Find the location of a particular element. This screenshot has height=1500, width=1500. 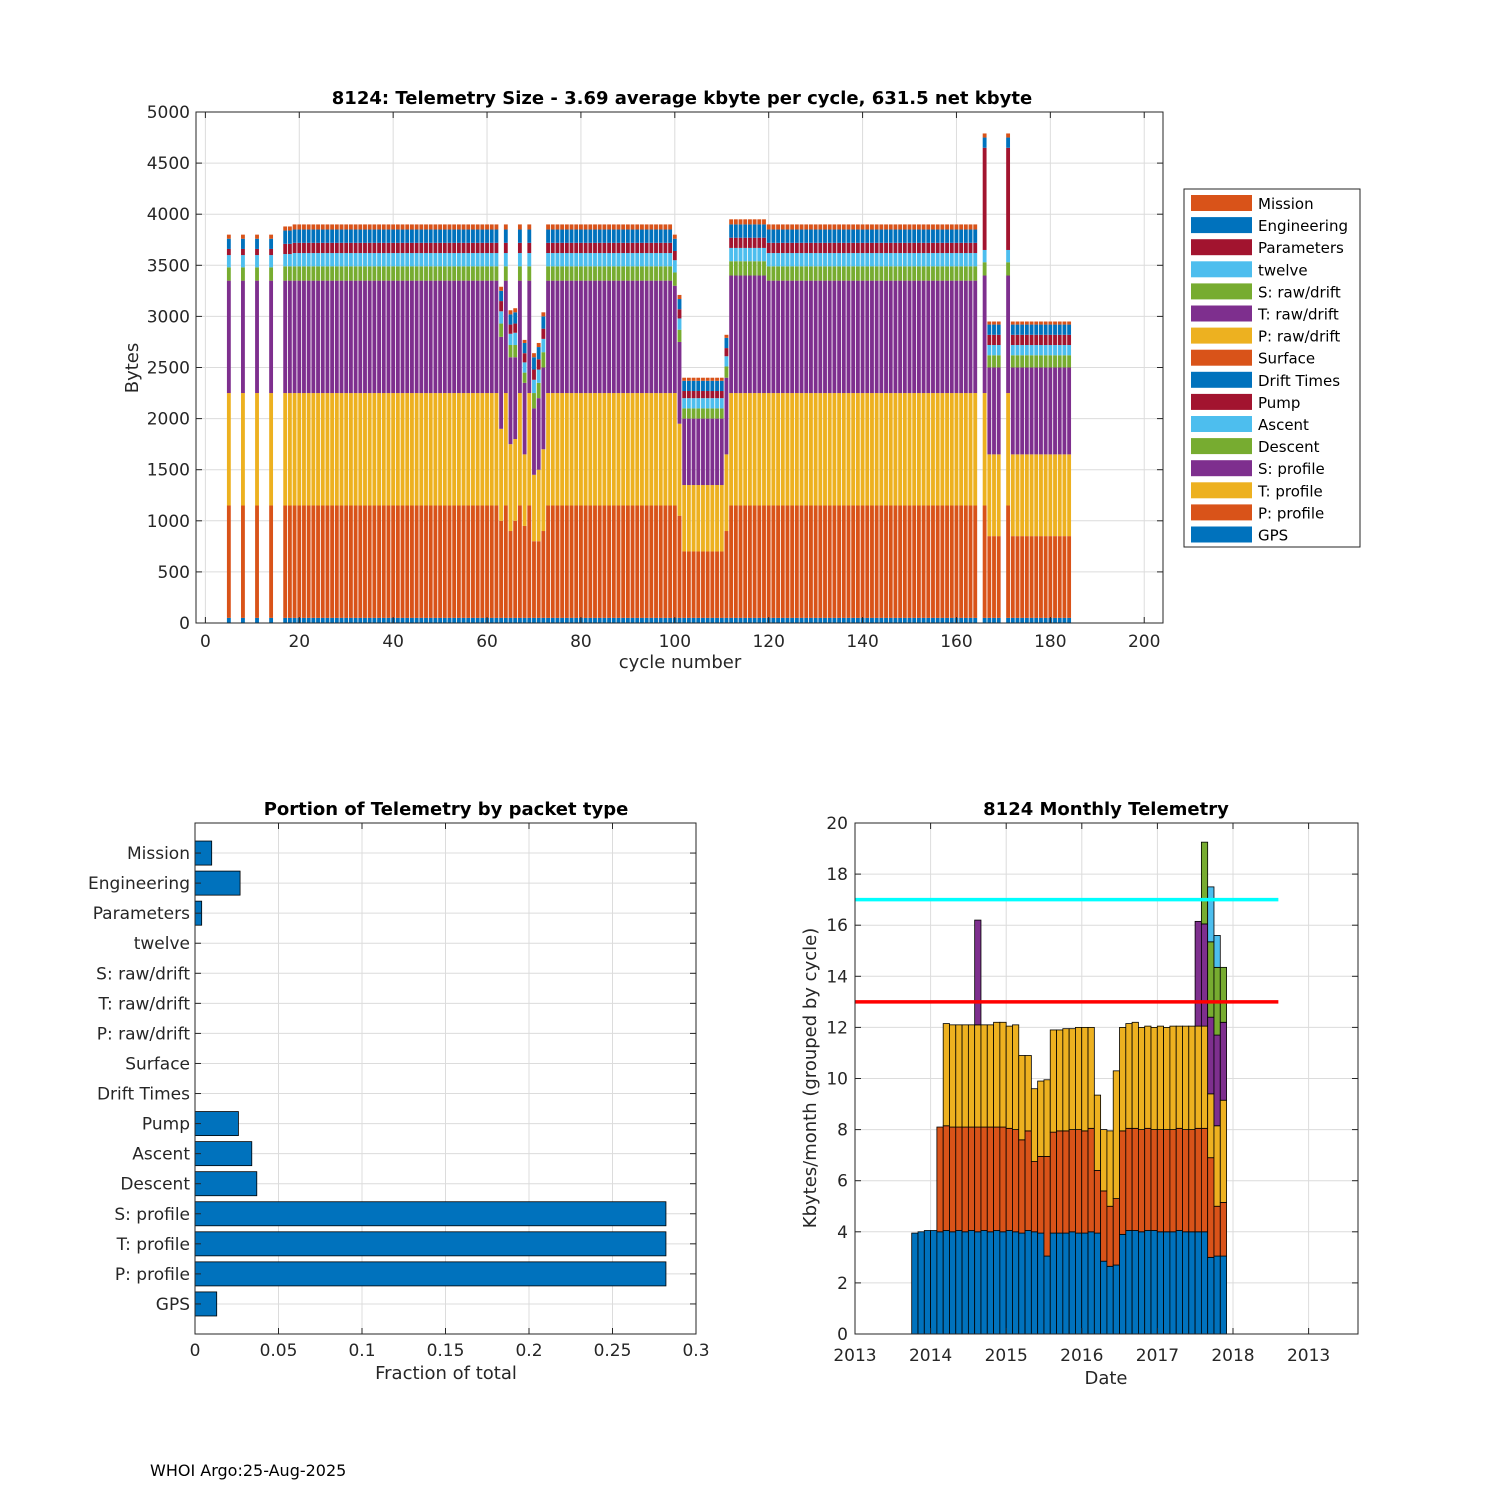

x-tick-labels: 0 20 40 60 80 100 120 140 160 180 200 is located at coordinates (680, 642).